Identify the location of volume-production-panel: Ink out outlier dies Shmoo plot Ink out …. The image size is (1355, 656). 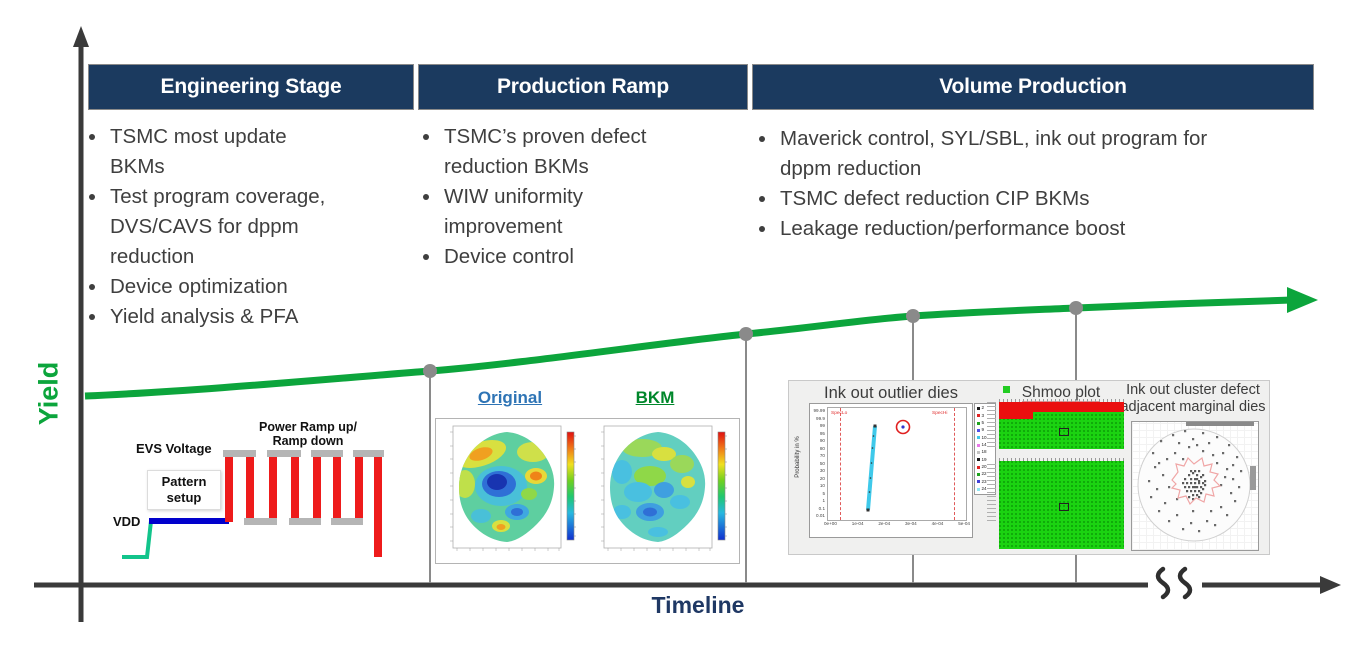
(1029, 467).